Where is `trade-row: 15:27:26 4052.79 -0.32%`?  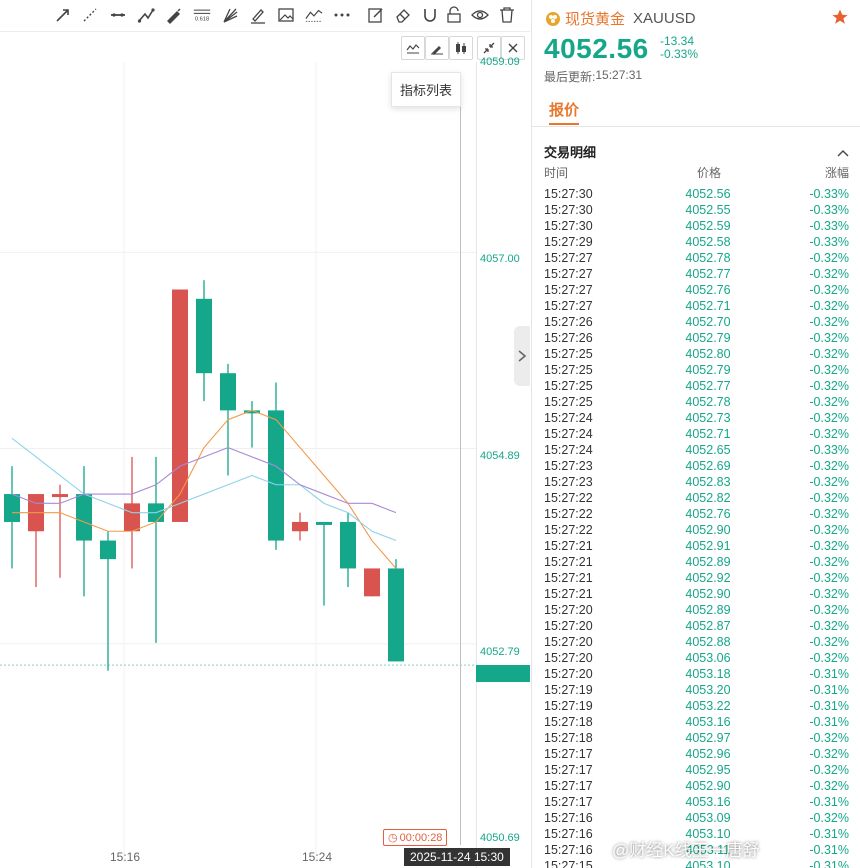
trade-row: 15:27:26 4052.79 -0.32% is located at coordinates (696, 338).